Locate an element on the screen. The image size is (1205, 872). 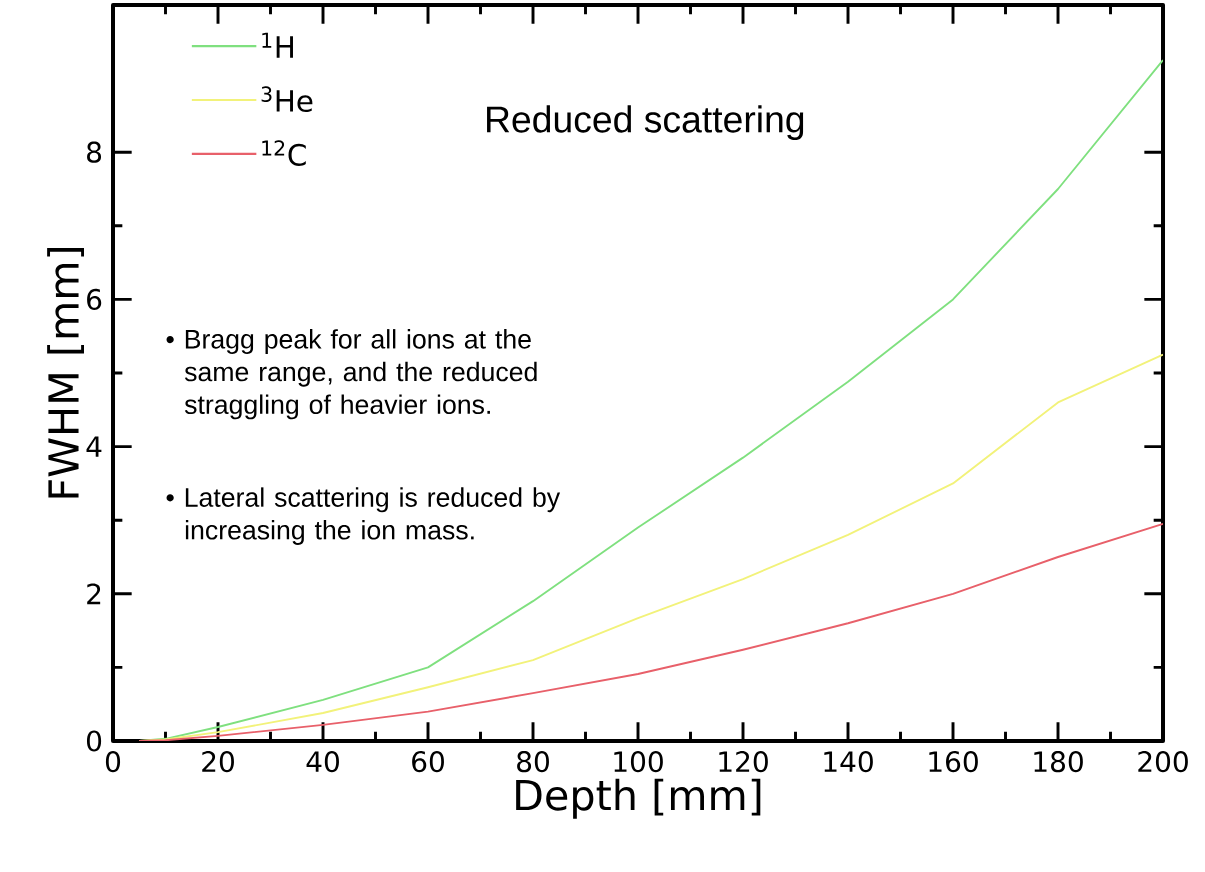
x-tick-label: 200 is located at coordinates (1163, 762).